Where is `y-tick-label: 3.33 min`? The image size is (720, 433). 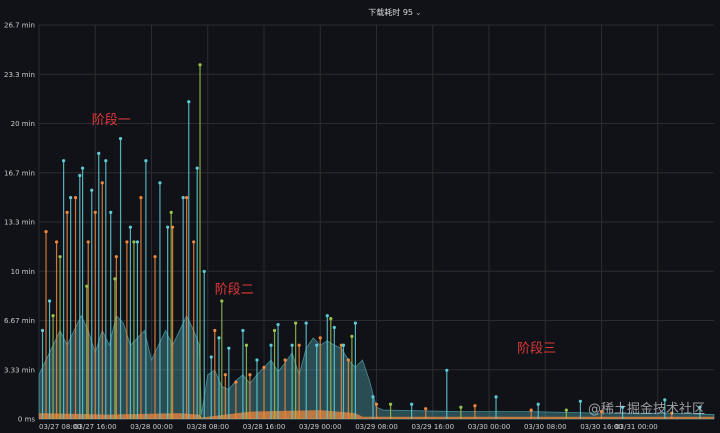
y-tick-label: 3.33 min is located at coordinates (19, 370).